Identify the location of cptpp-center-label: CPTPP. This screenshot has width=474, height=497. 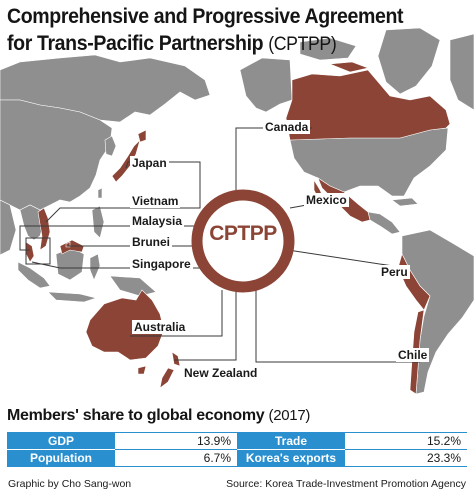
(243, 233).